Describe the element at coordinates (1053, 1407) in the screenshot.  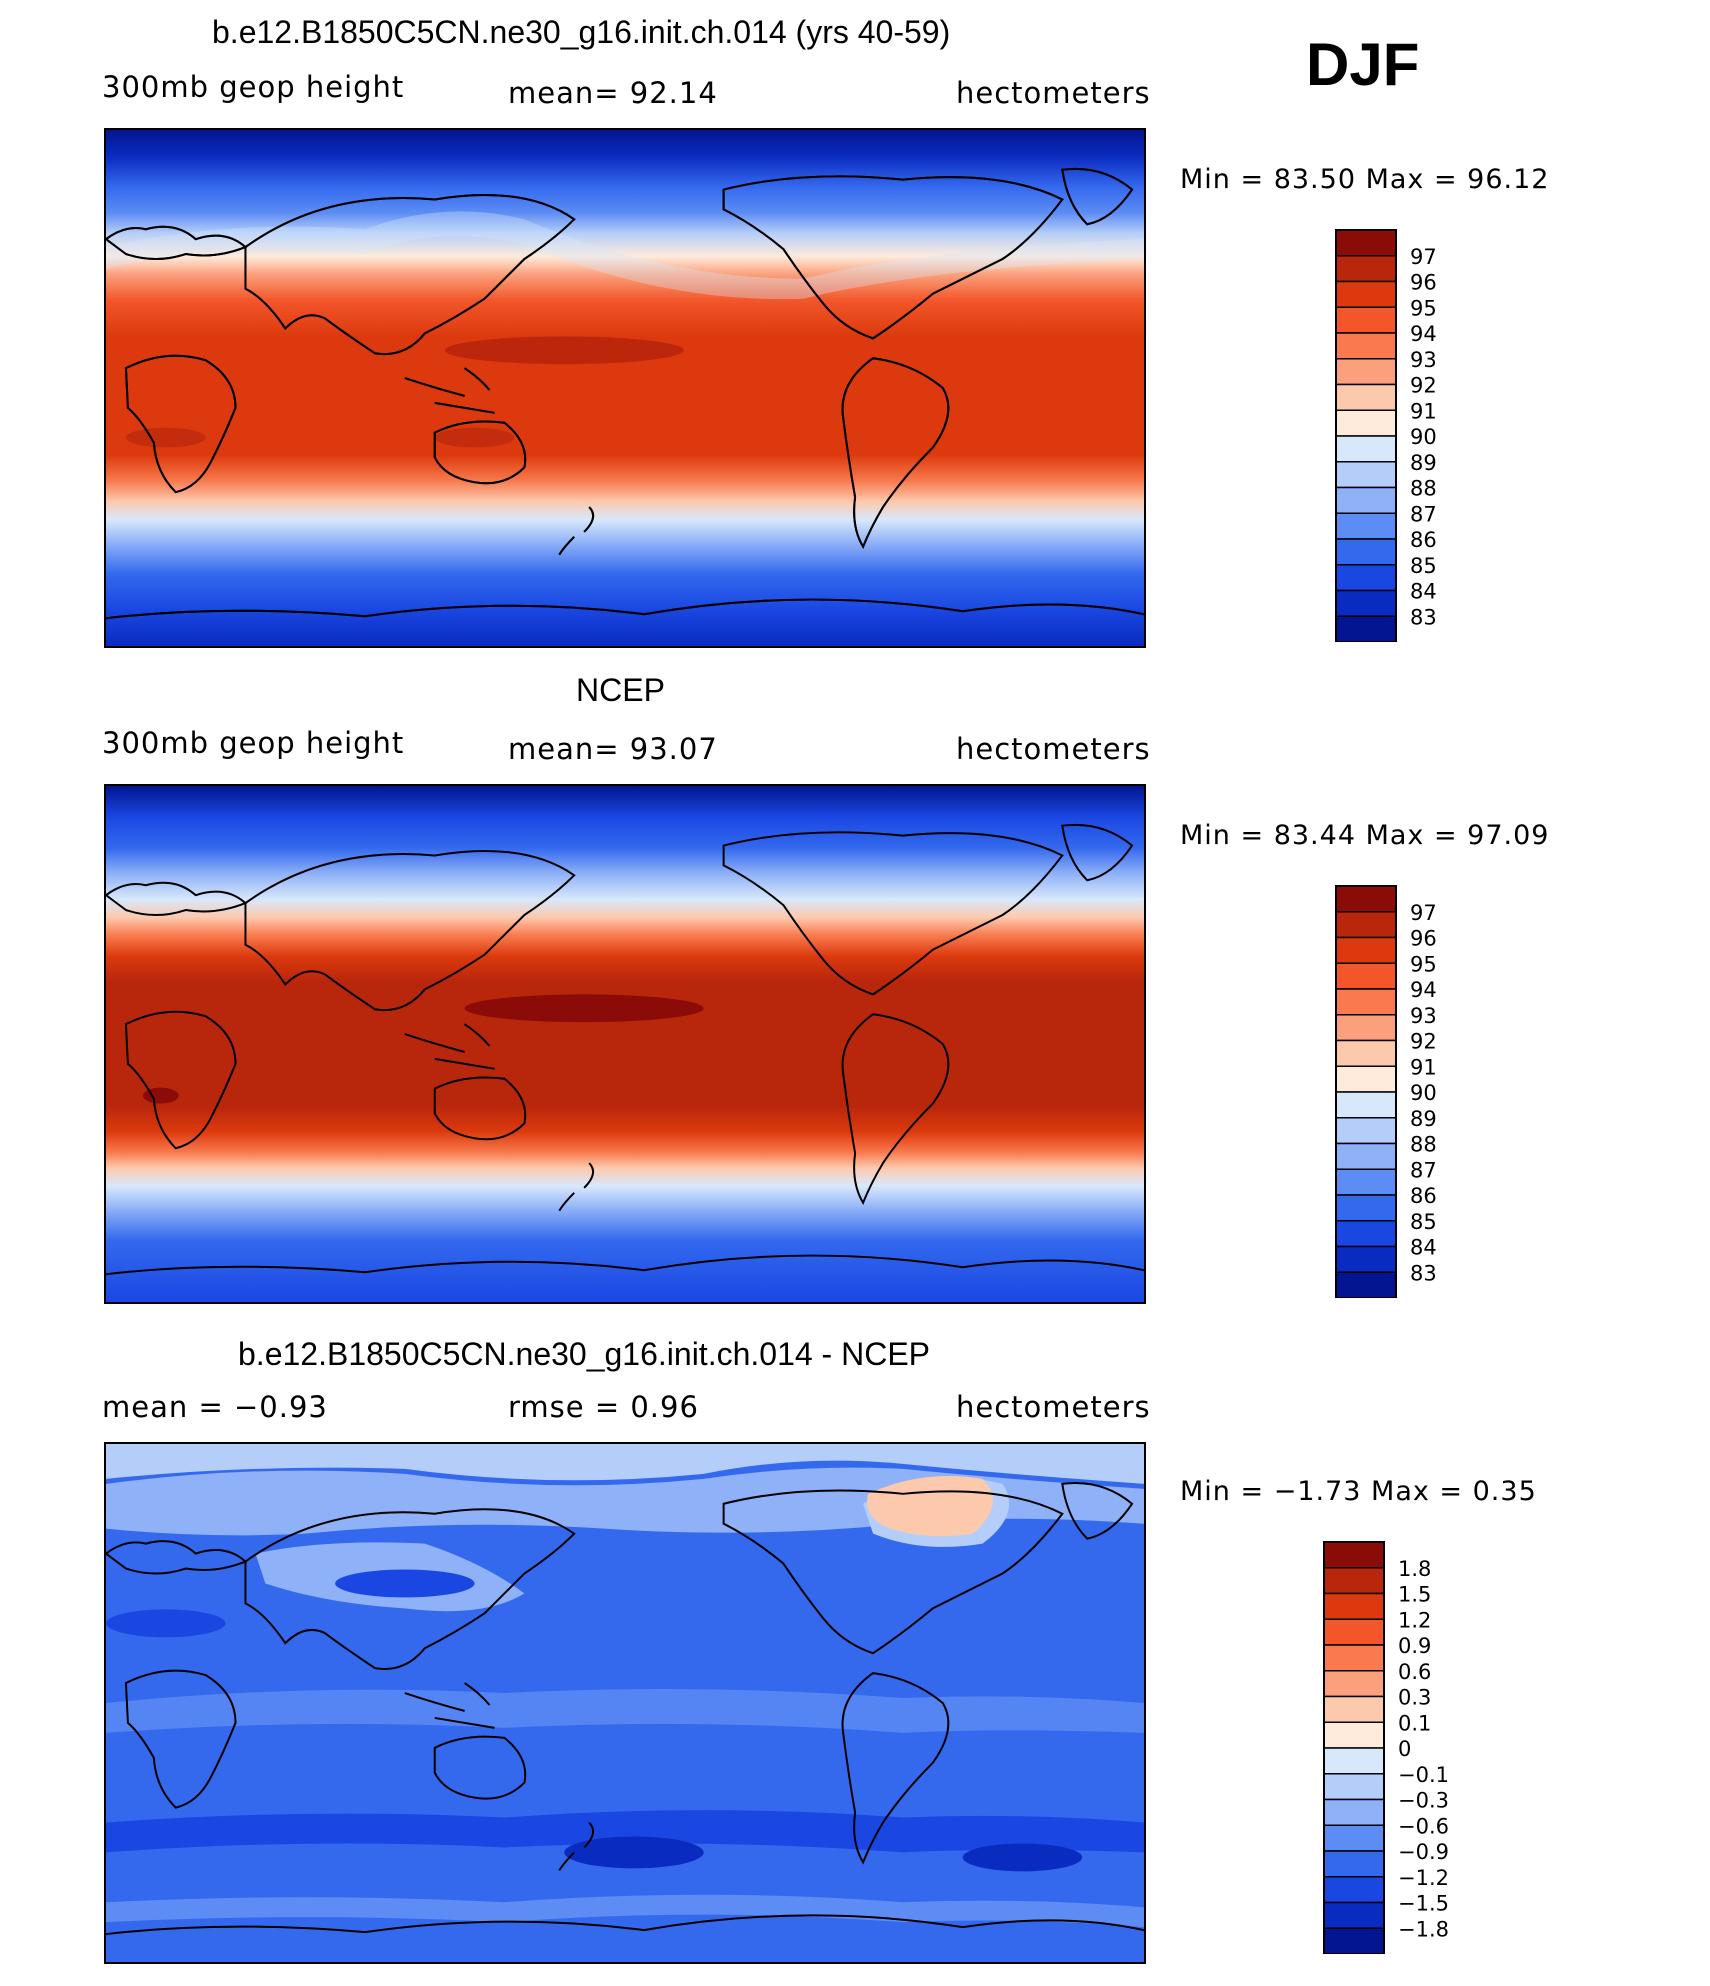
I see `panel-3-units-label: hectometers` at that location.